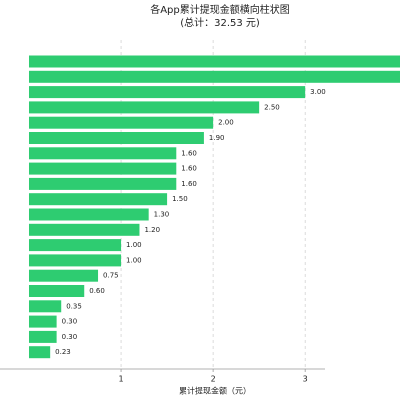  What do you see at coordinates (63, 352) in the screenshot?
I see `value-label: 0.23` at bounding box center [63, 352].